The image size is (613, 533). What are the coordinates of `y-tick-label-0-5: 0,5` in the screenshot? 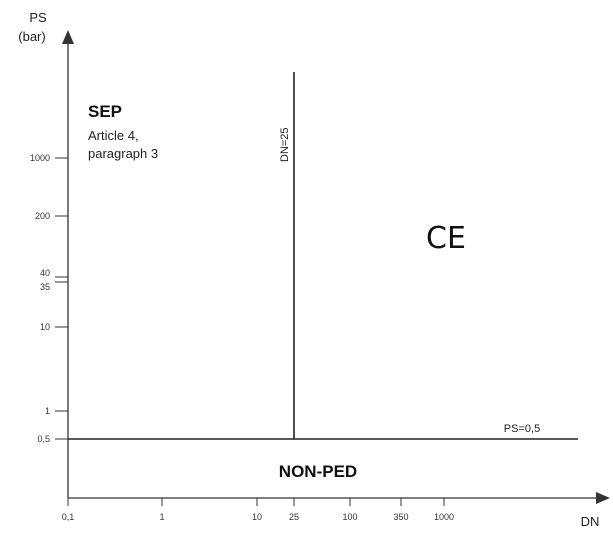 It's located at (43, 439).